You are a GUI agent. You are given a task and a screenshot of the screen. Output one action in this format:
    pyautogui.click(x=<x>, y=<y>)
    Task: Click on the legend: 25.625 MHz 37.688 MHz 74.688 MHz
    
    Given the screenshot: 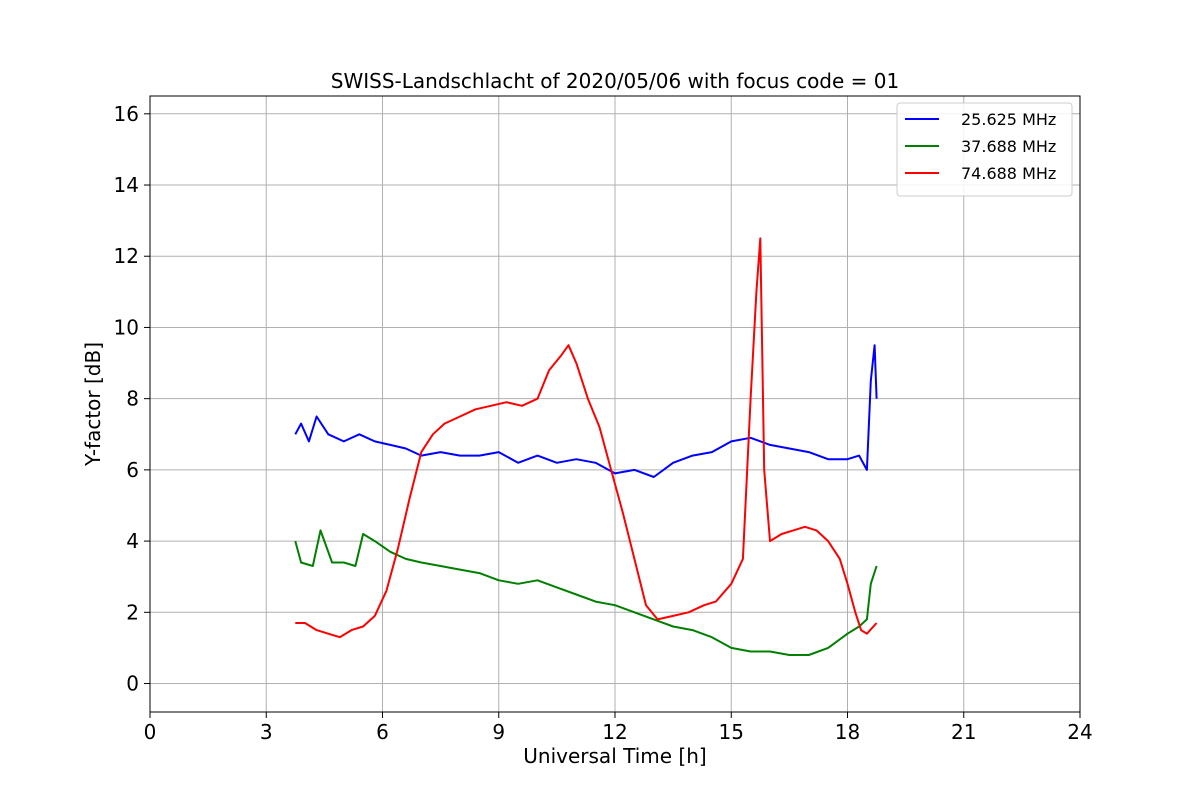 What is the action you would take?
    pyautogui.click(x=984, y=149)
    